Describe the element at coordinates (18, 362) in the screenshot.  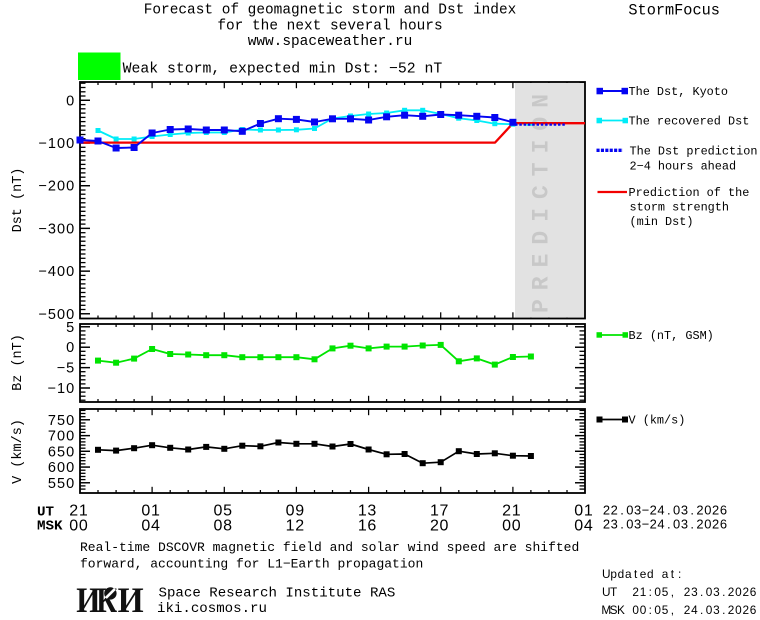
I see `svg-text: Bz (nT)` at that location.